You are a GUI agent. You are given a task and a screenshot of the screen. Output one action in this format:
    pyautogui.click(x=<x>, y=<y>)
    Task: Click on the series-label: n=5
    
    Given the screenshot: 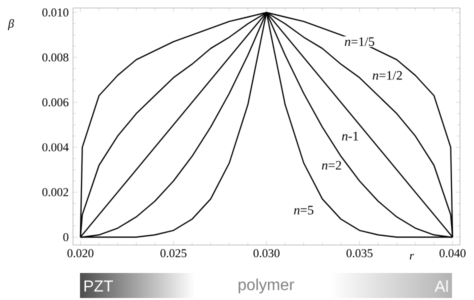 What is the action you would take?
    pyautogui.click(x=304, y=210)
    